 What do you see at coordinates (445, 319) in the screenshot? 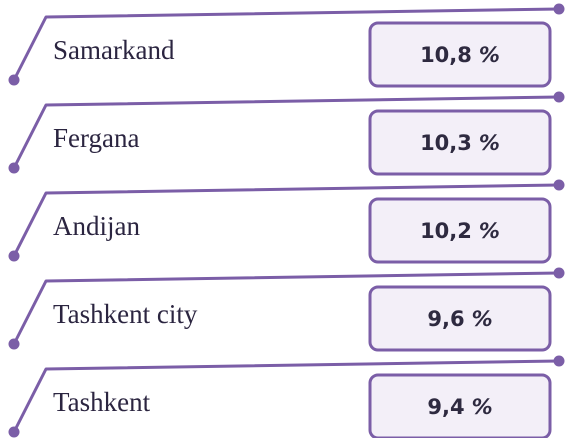
I see `value-number: 9,6` at bounding box center [445, 319].